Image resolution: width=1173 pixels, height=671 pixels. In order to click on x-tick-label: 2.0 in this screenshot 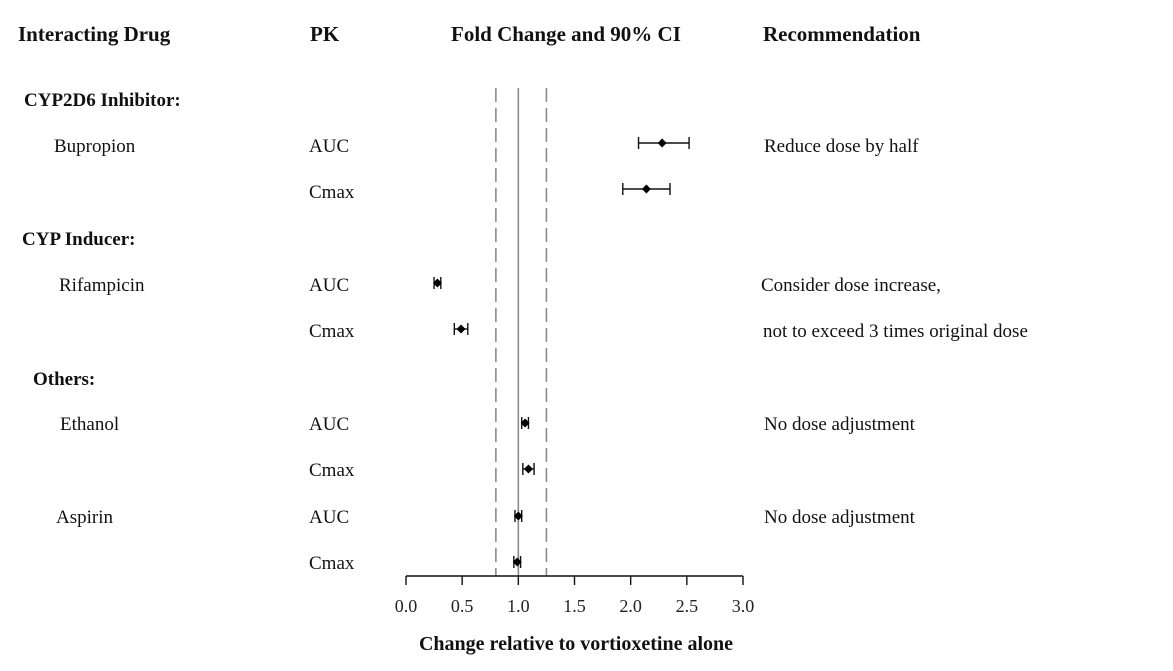, I will do `click(630, 606)`.